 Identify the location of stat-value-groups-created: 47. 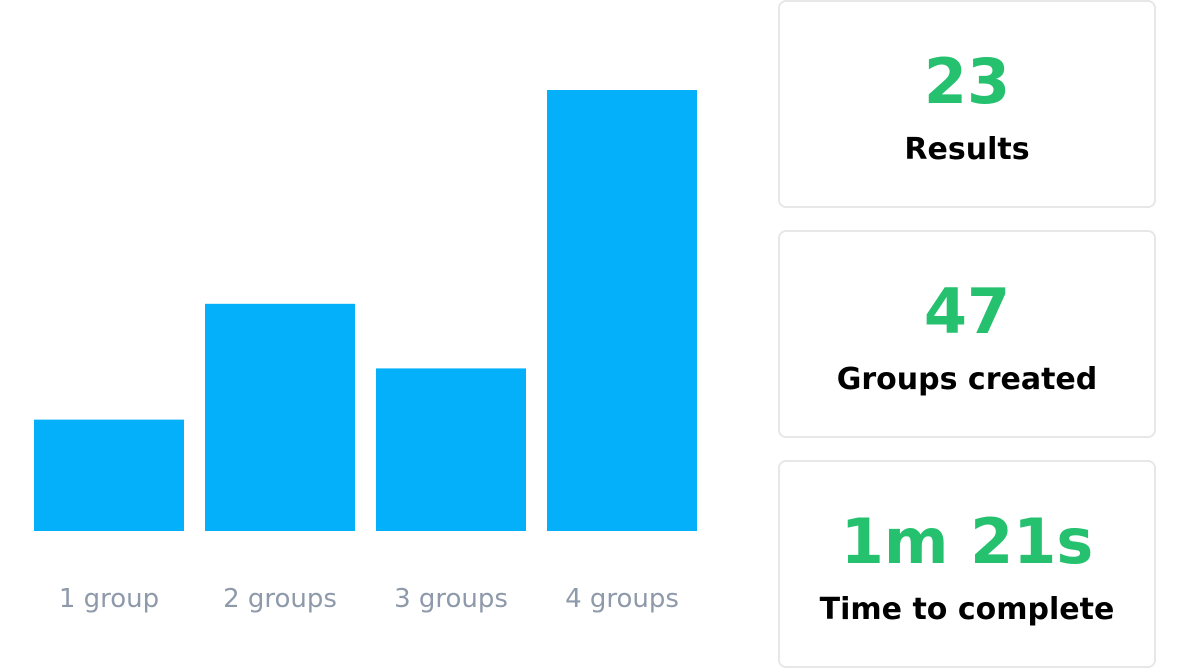
(967, 311).